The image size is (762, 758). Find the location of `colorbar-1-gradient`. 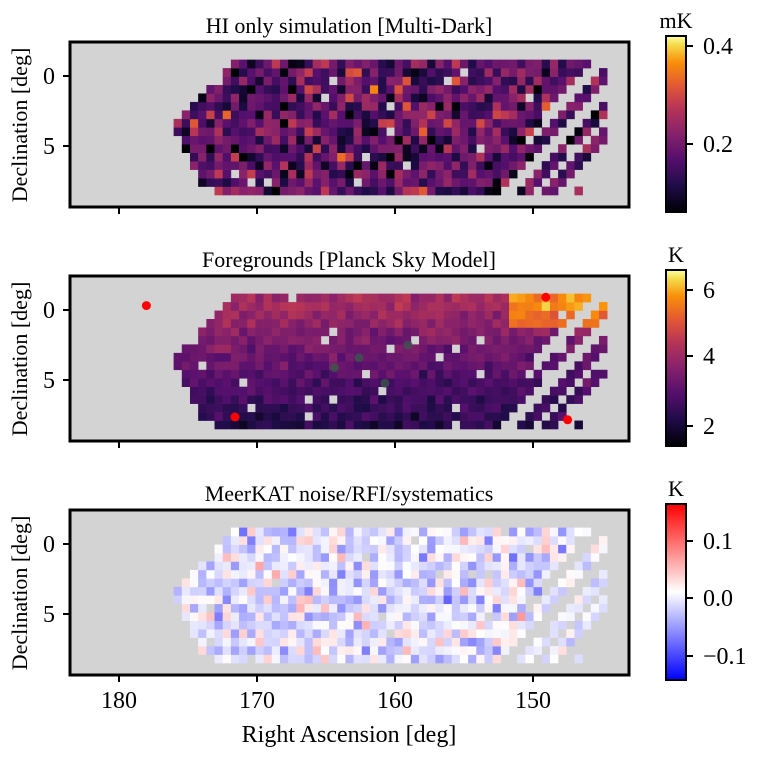

colorbar-1-gradient is located at coordinates (676, 124).